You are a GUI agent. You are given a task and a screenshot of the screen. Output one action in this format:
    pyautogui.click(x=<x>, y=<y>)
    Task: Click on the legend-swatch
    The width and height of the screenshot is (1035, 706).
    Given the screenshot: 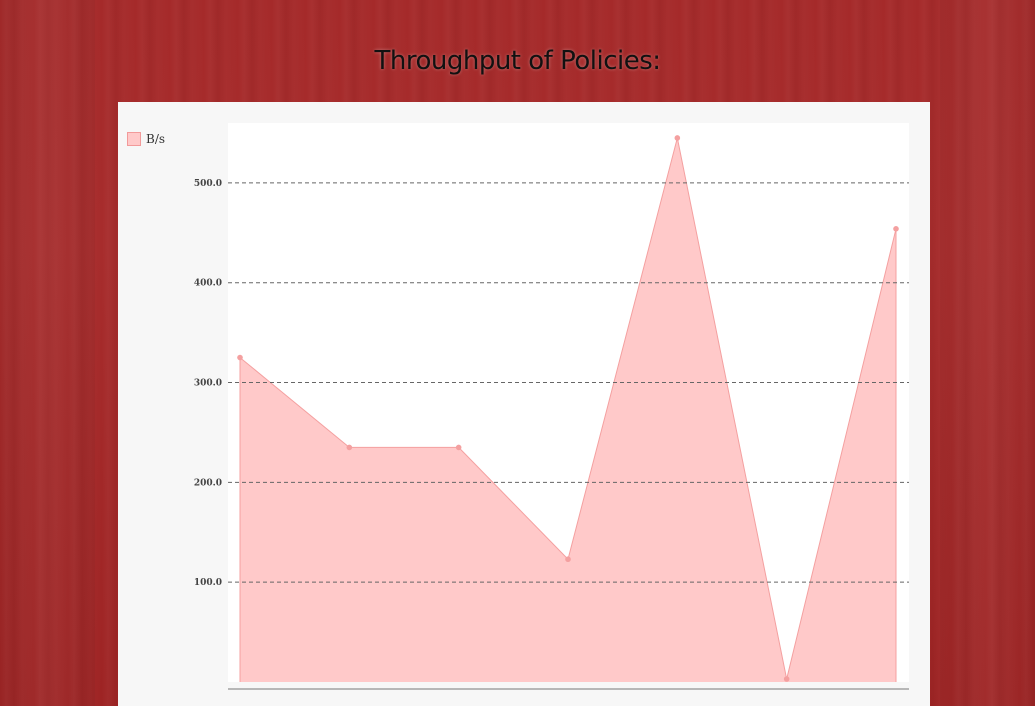 What is the action you would take?
    pyautogui.click(x=134, y=139)
    